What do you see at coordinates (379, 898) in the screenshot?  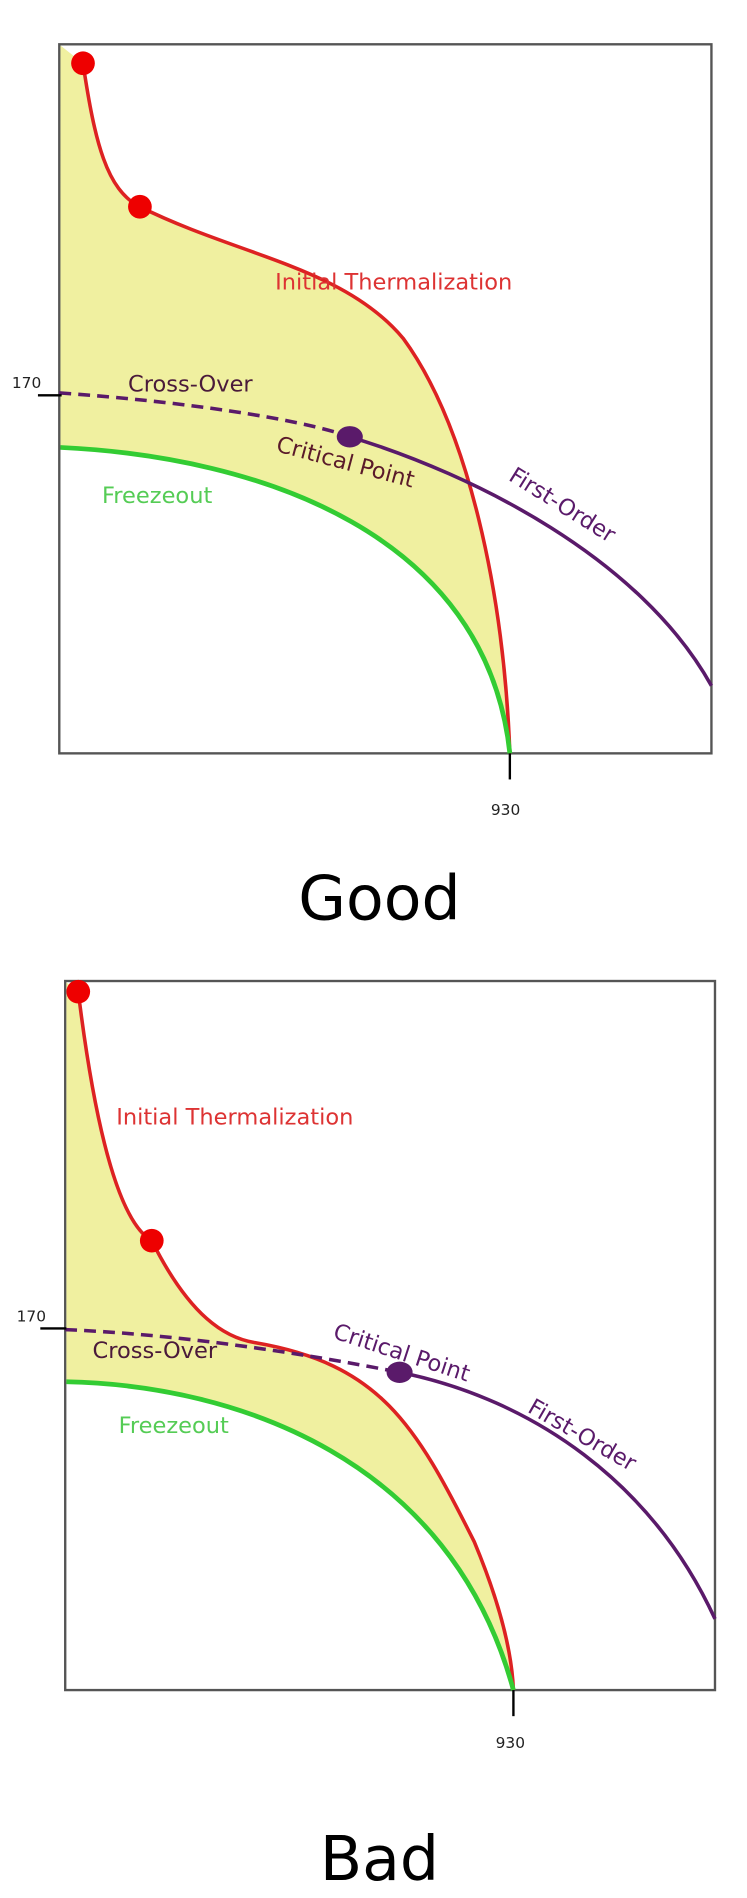 I see `caption: Good` at bounding box center [379, 898].